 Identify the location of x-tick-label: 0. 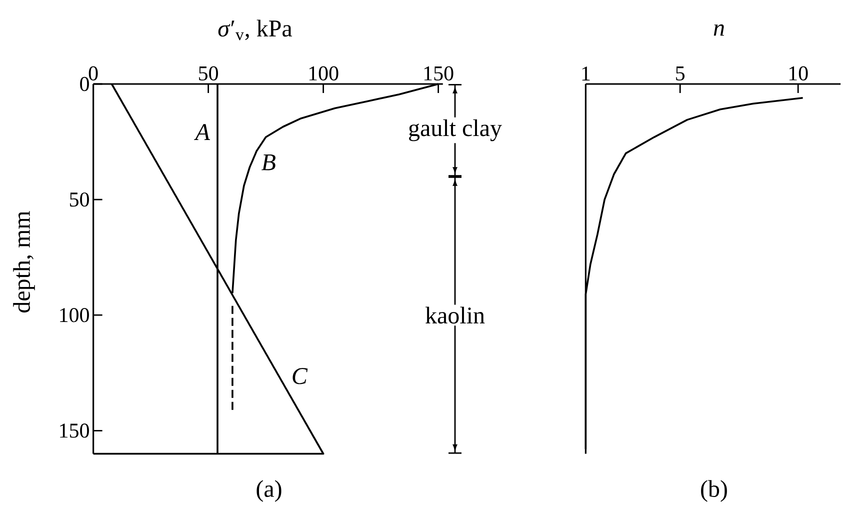
(93, 73).